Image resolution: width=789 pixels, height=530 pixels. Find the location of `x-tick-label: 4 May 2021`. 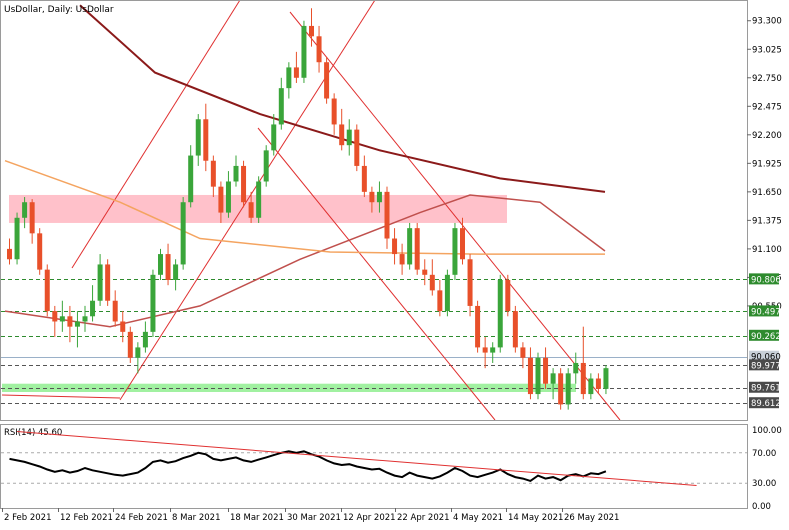

x-tick-label: 4 May 2021 is located at coordinates (478, 518).